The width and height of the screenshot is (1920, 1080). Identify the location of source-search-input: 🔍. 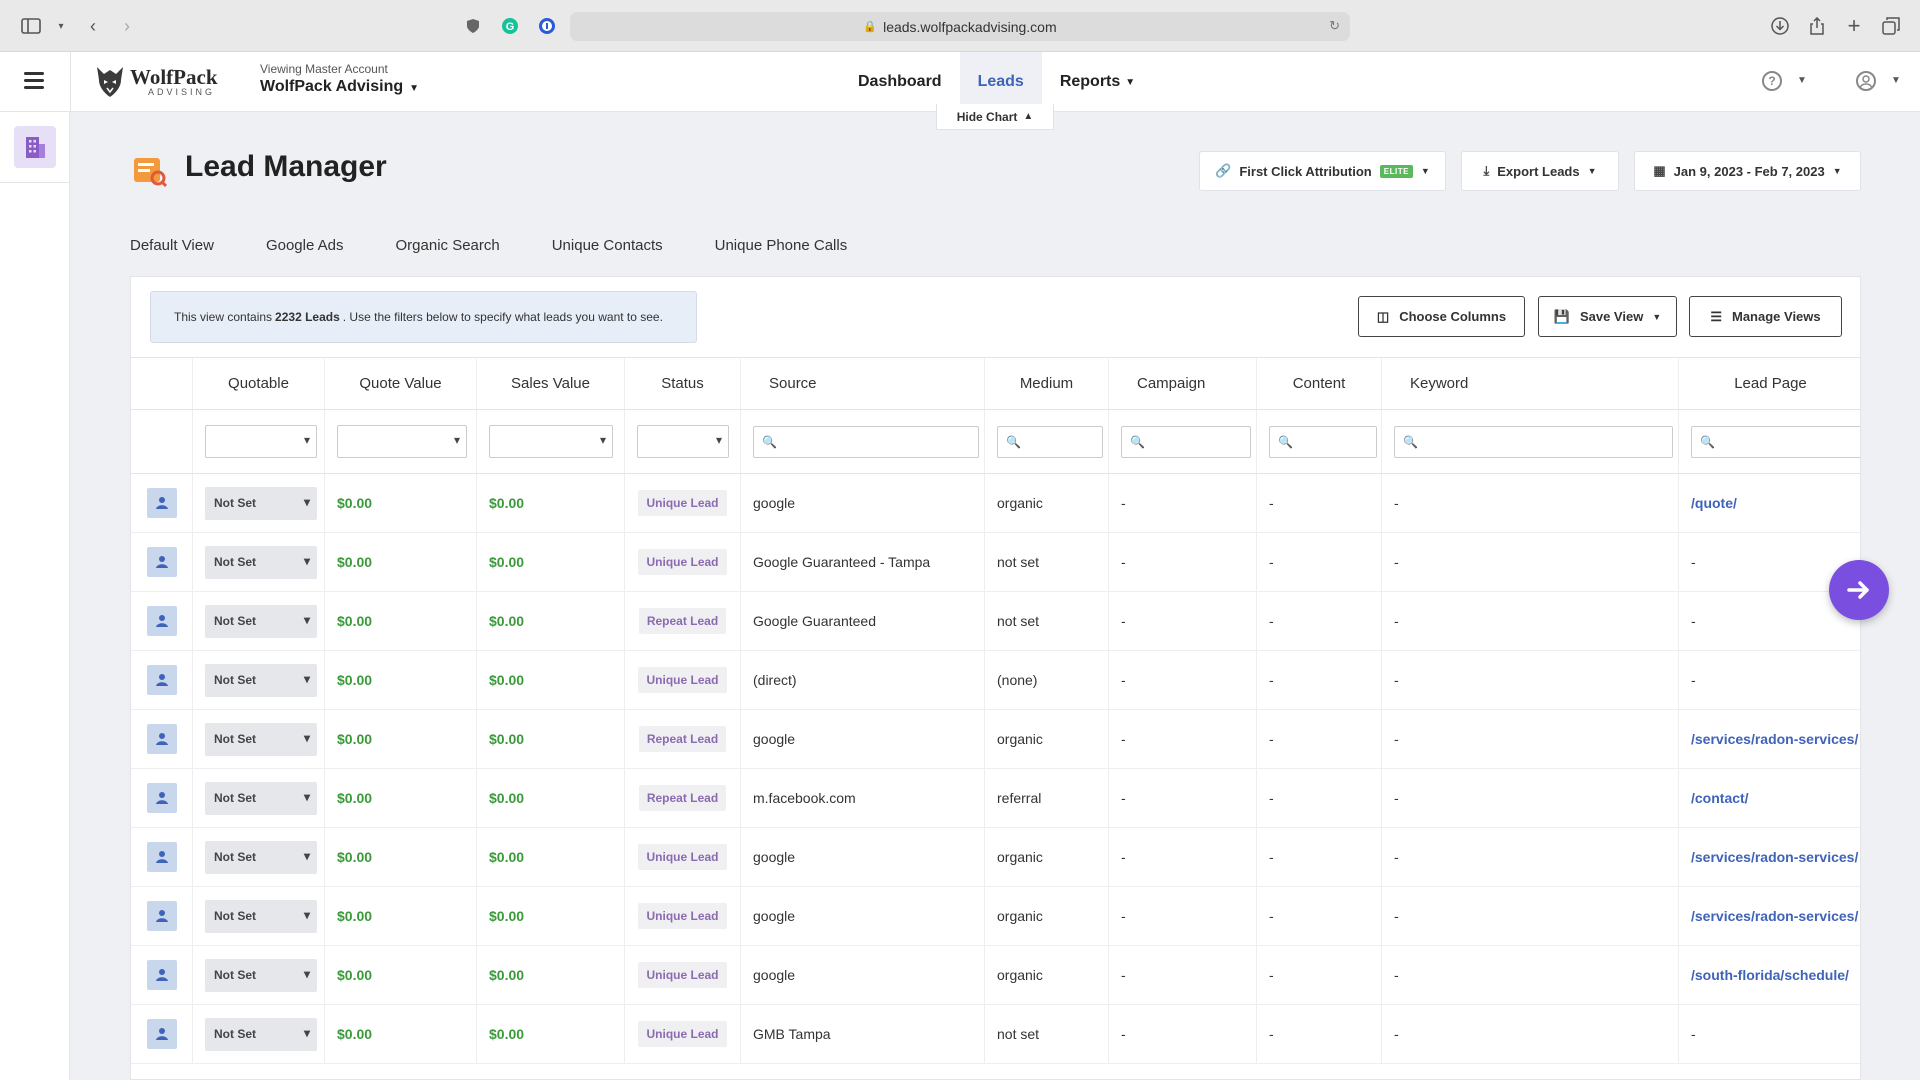
(866, 441).